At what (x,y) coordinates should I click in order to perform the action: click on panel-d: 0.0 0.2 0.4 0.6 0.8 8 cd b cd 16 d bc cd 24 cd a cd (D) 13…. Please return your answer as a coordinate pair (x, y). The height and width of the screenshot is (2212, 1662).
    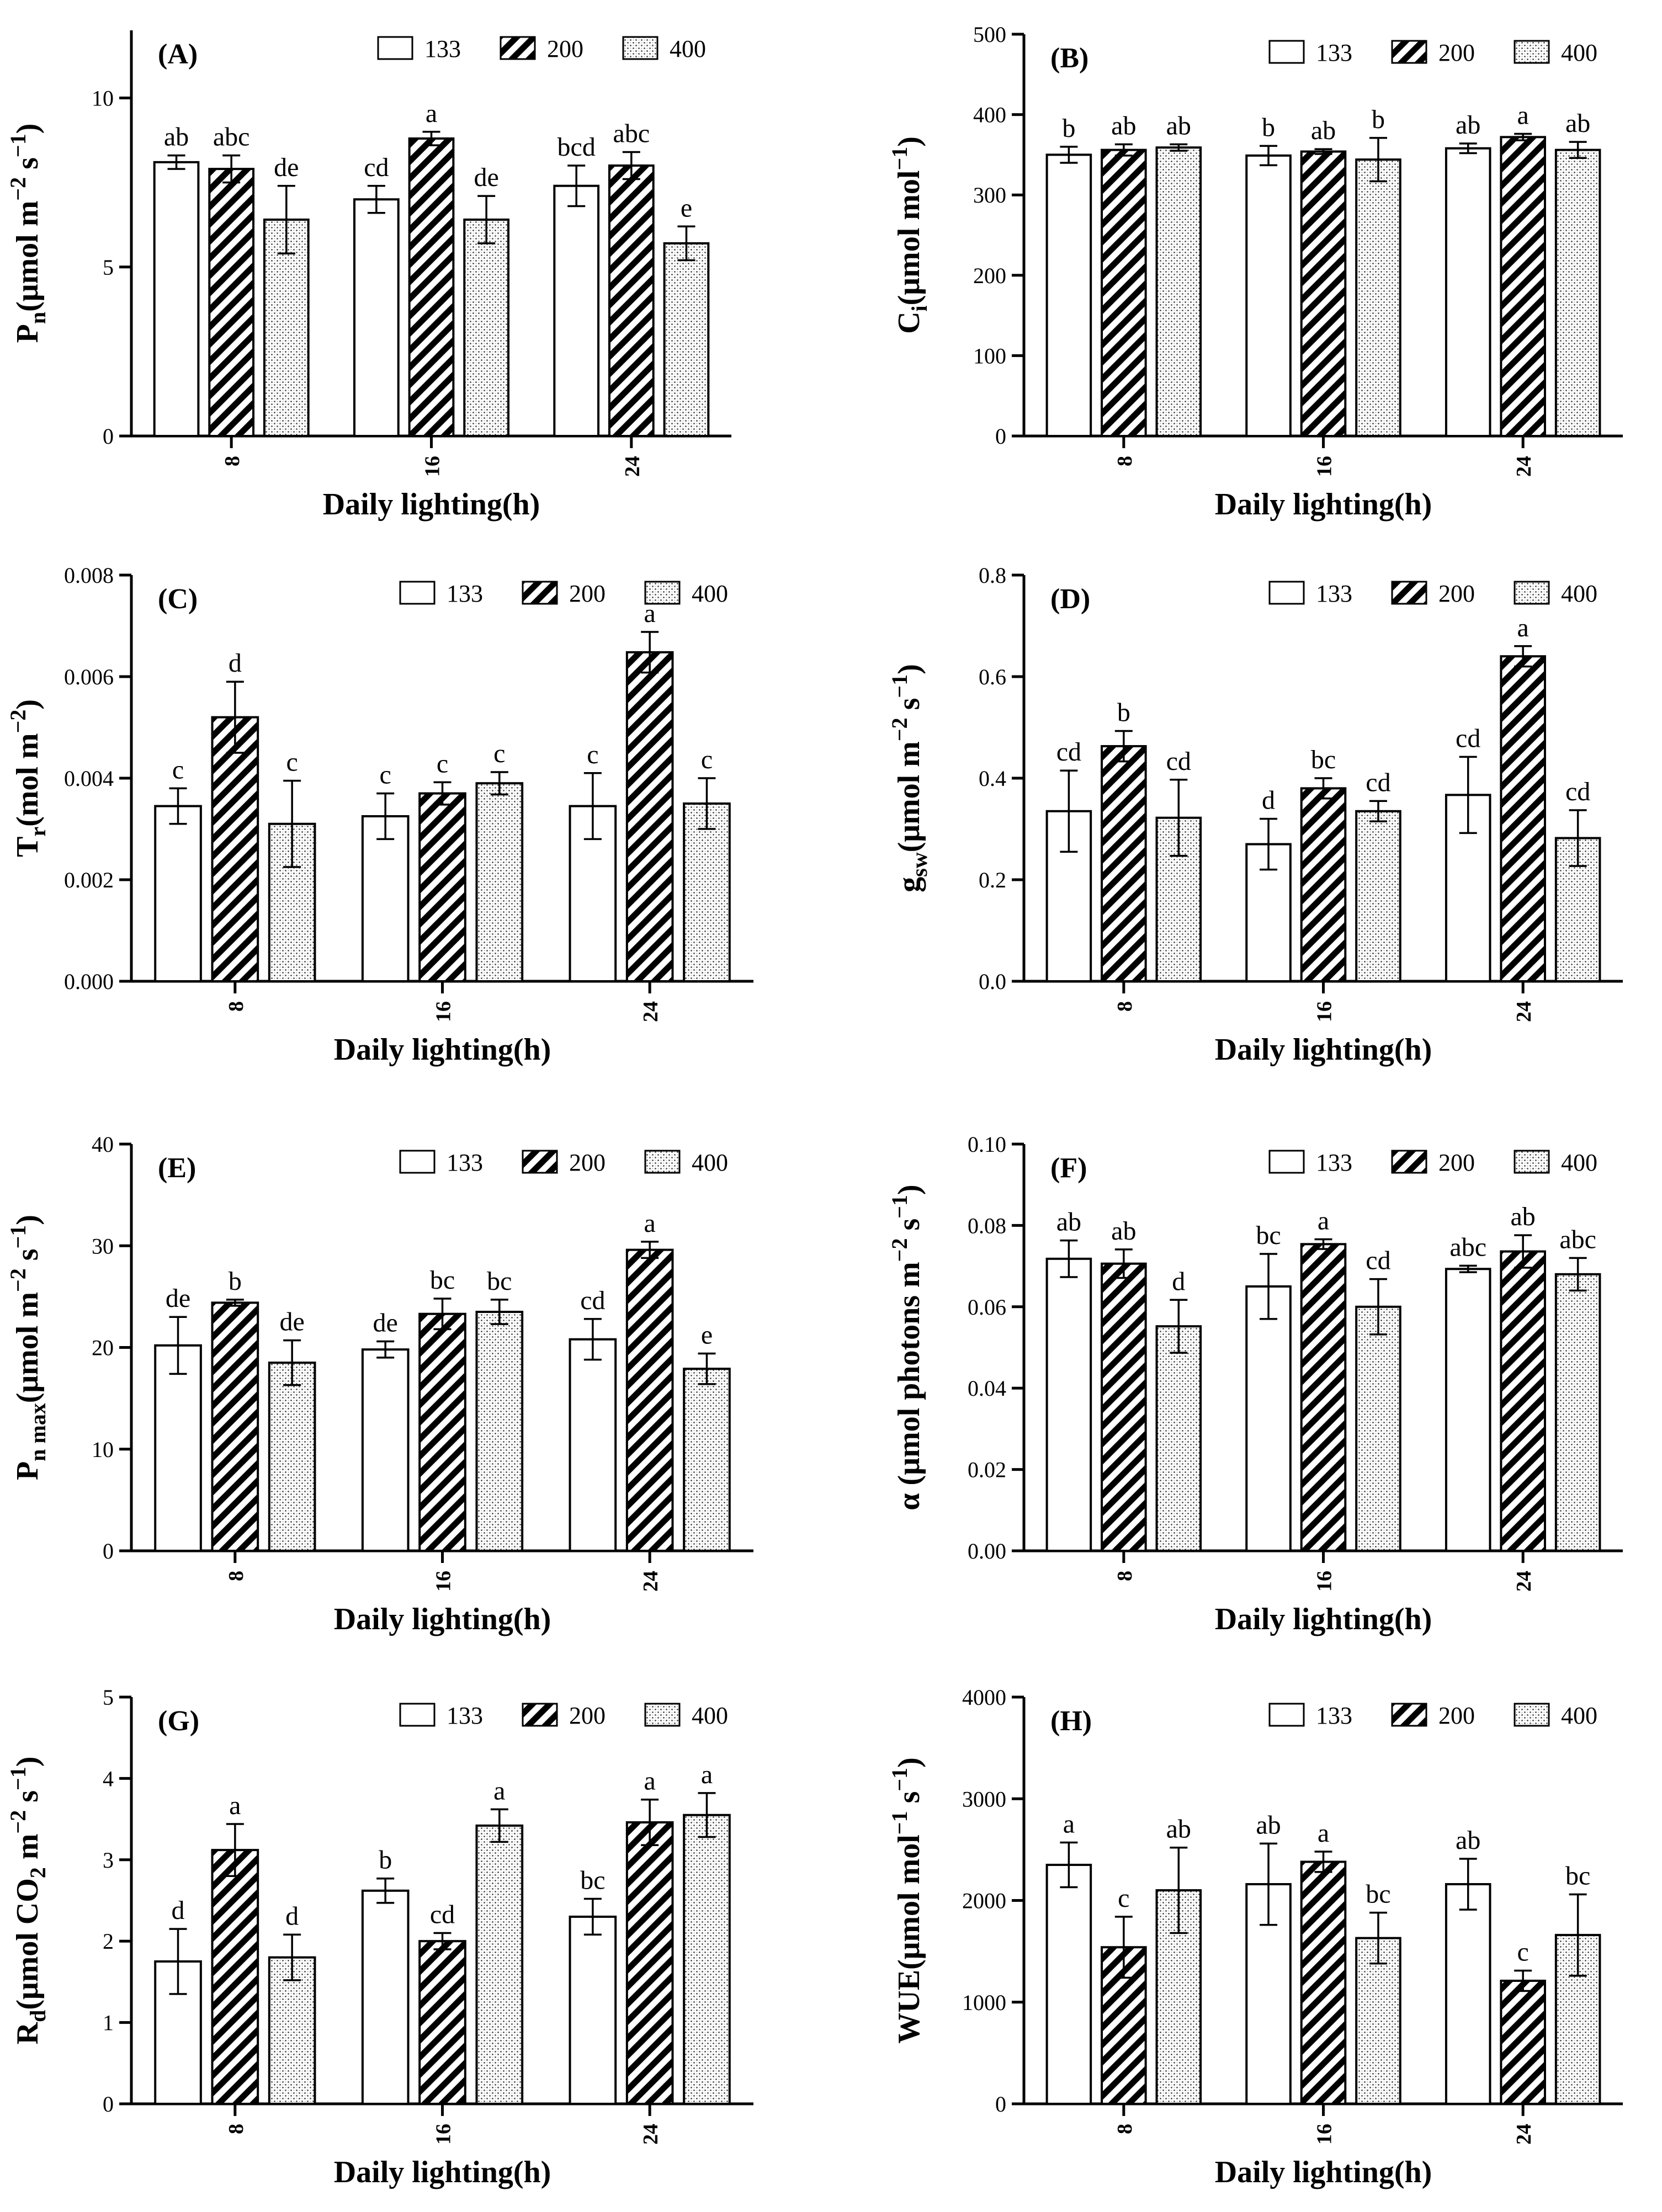
    Looking at the image, I should click on (1255, 815).